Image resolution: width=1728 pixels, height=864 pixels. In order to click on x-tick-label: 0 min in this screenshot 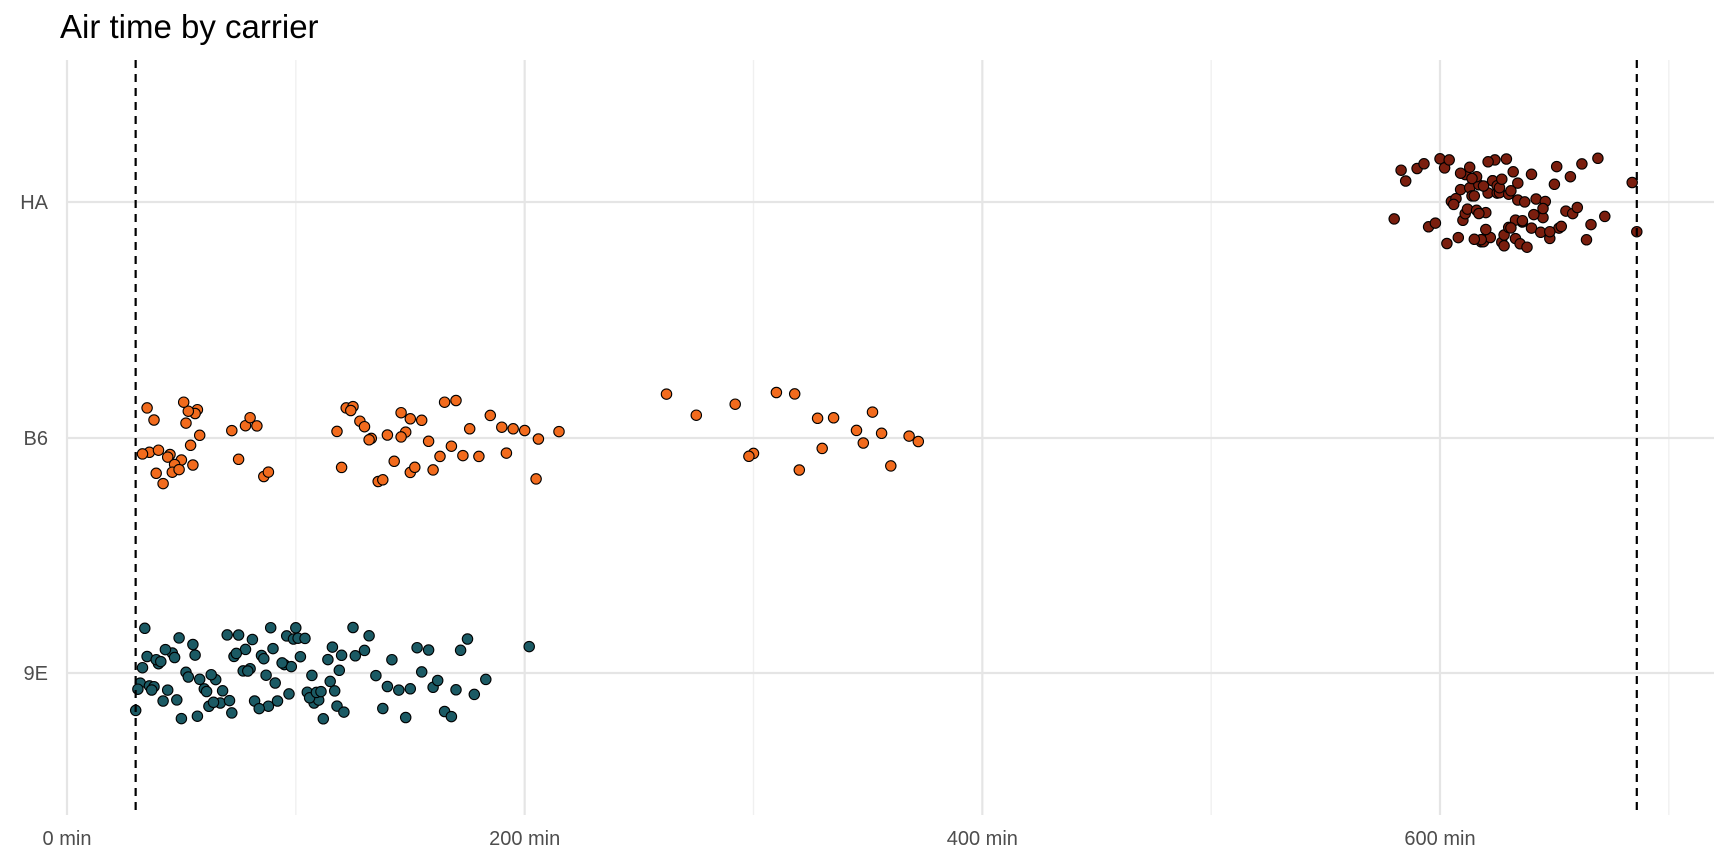, I will do `click(67, 839)`.